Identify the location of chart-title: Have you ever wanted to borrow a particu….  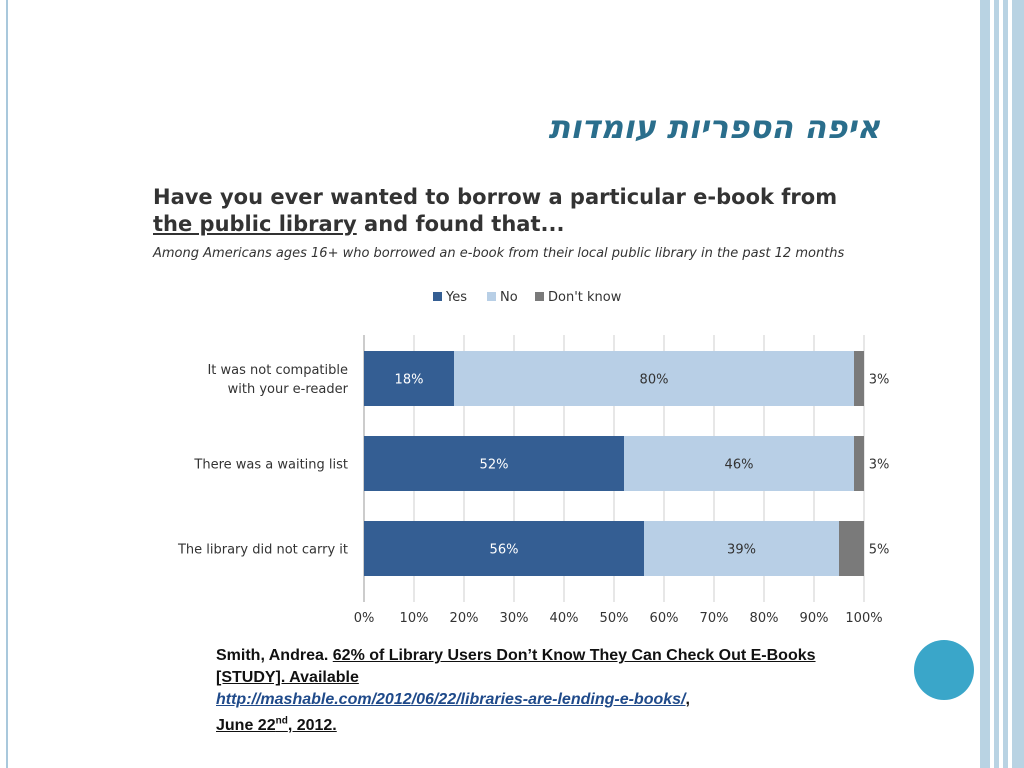
(513, 211).